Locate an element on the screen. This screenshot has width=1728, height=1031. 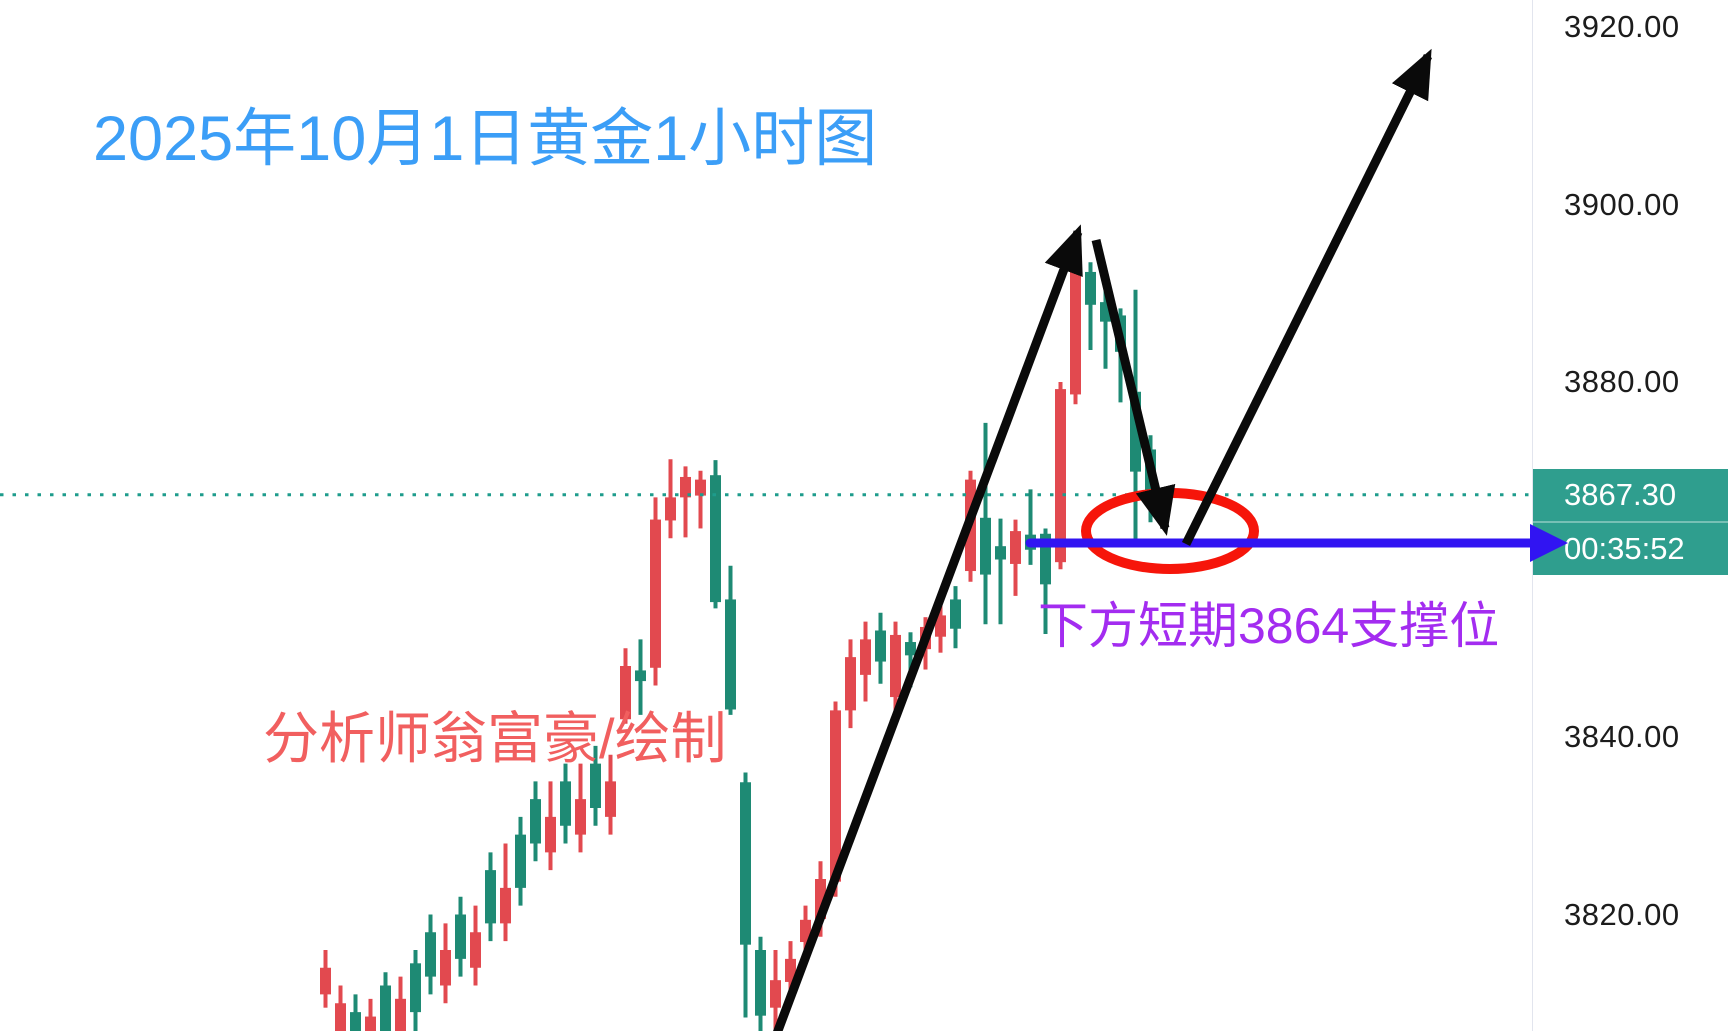
current-price-value: 3867.30 is located at coordinates (1620, 494).